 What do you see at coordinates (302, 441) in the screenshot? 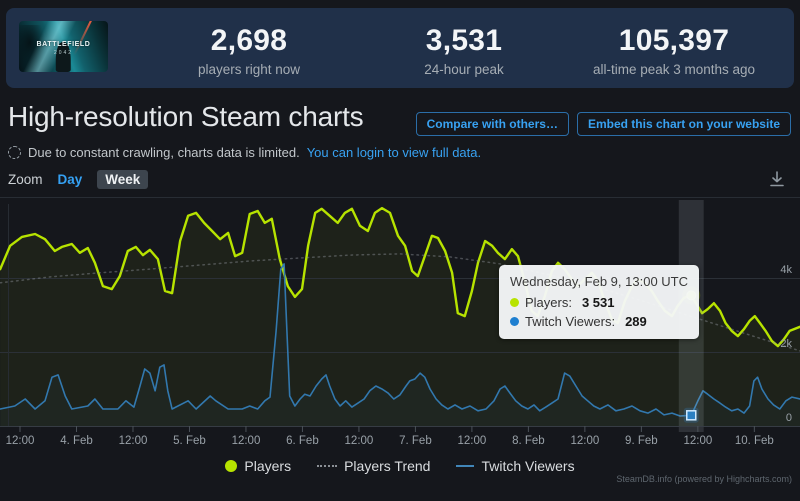
I see `svg-text: 6. Feb` at bounding box center [302, 441].